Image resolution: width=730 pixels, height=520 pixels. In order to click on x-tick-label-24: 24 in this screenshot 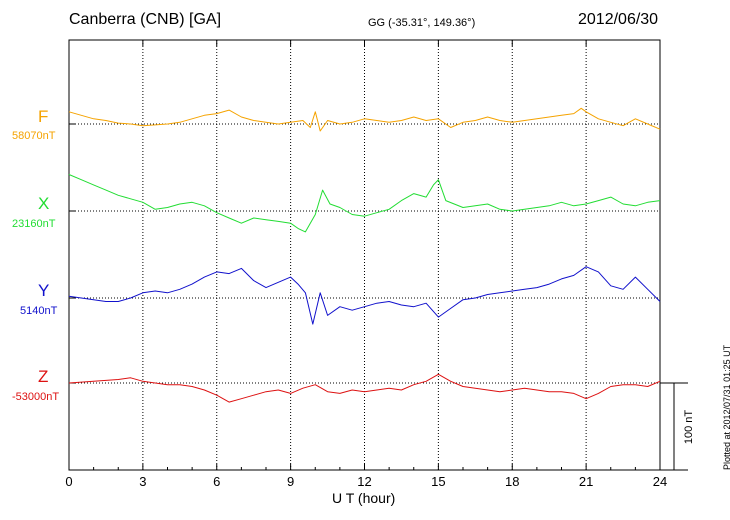, I will do `click(660, 481)`.